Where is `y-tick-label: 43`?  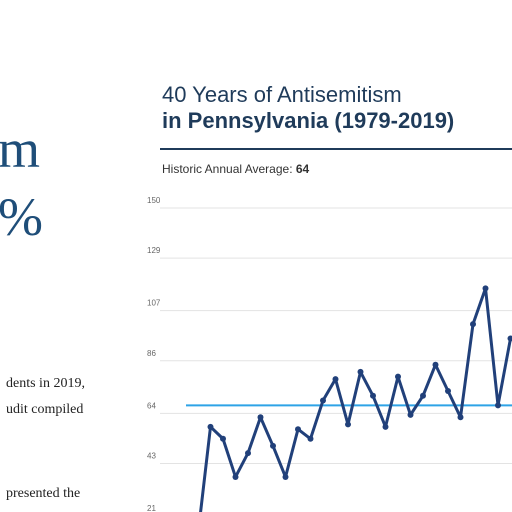 y-tick-label: 43 is located at coordinates (151, 455).